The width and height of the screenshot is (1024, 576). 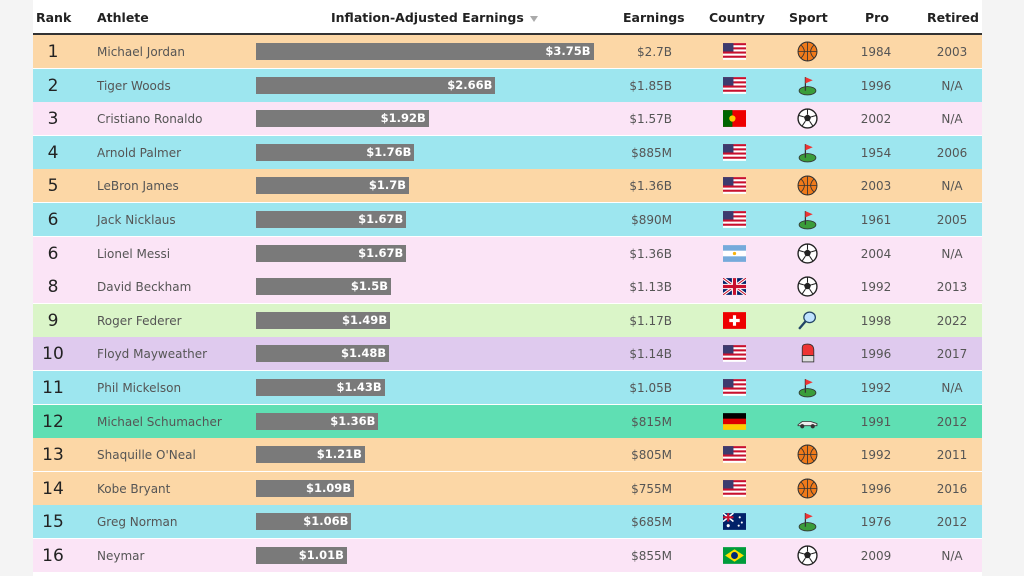 What do you see at coordinates (403, 118) in the screenshot?
I see `bar-label: $1.92B` at bounding box center [403, 118].